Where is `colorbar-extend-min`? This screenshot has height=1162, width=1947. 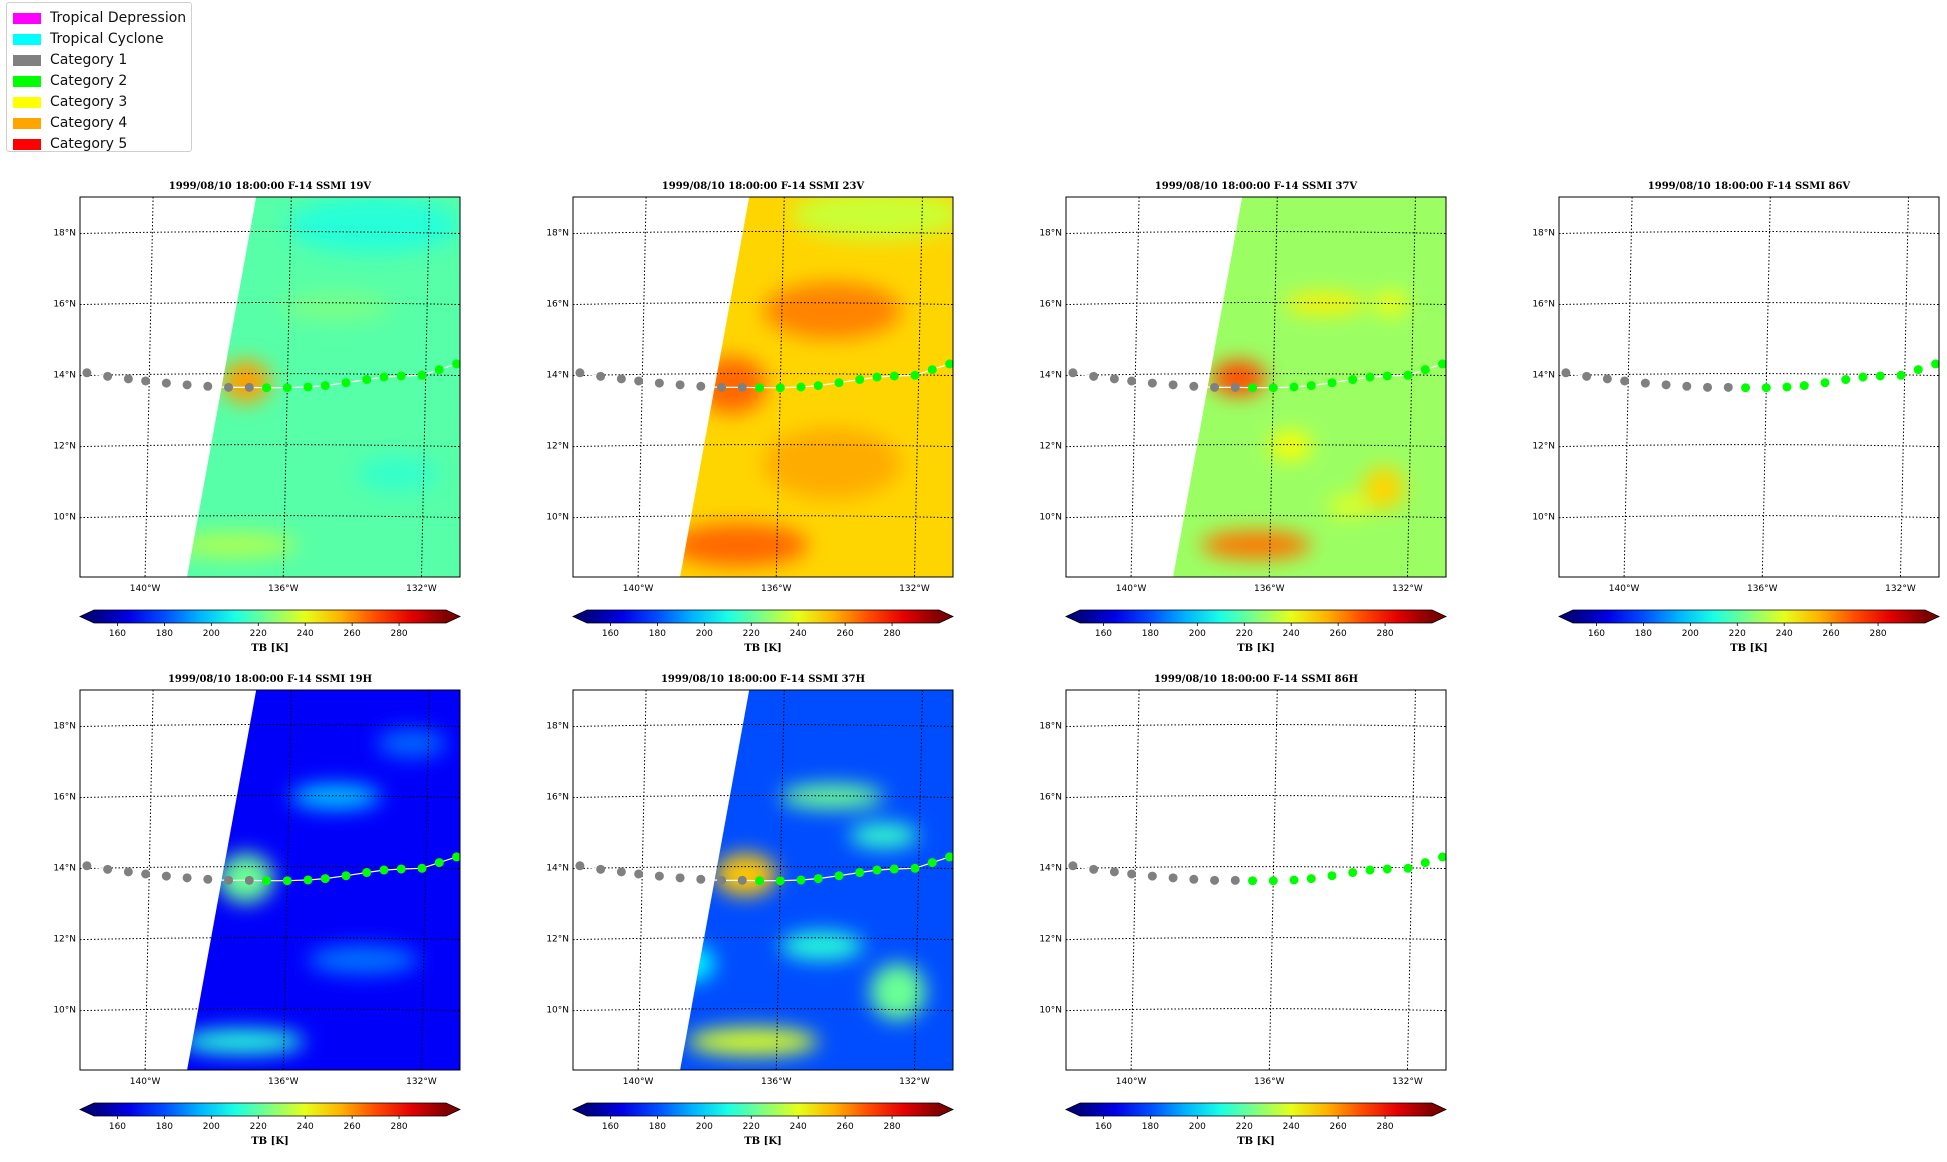 colorbar-extend-min is located at coordinates (87, 616).